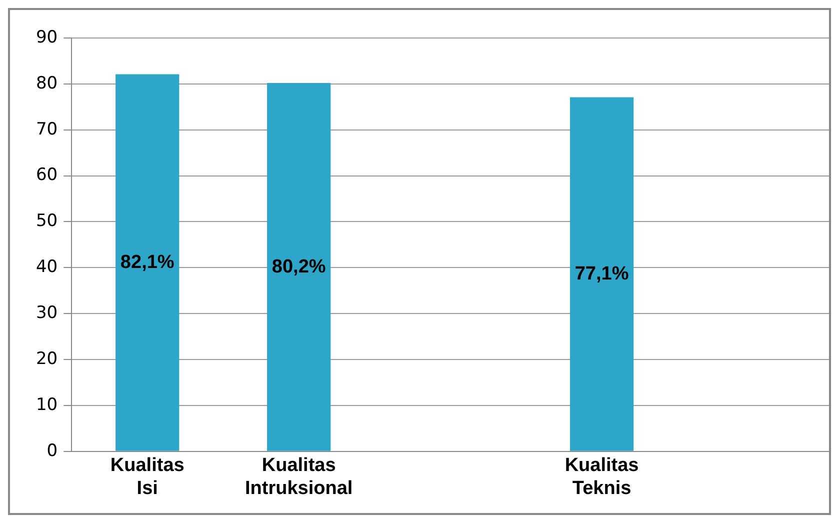 Image resolution: width=839 pixels, height=523 pixels. I want to click on y-tick-label: 50, so click(47, 221).